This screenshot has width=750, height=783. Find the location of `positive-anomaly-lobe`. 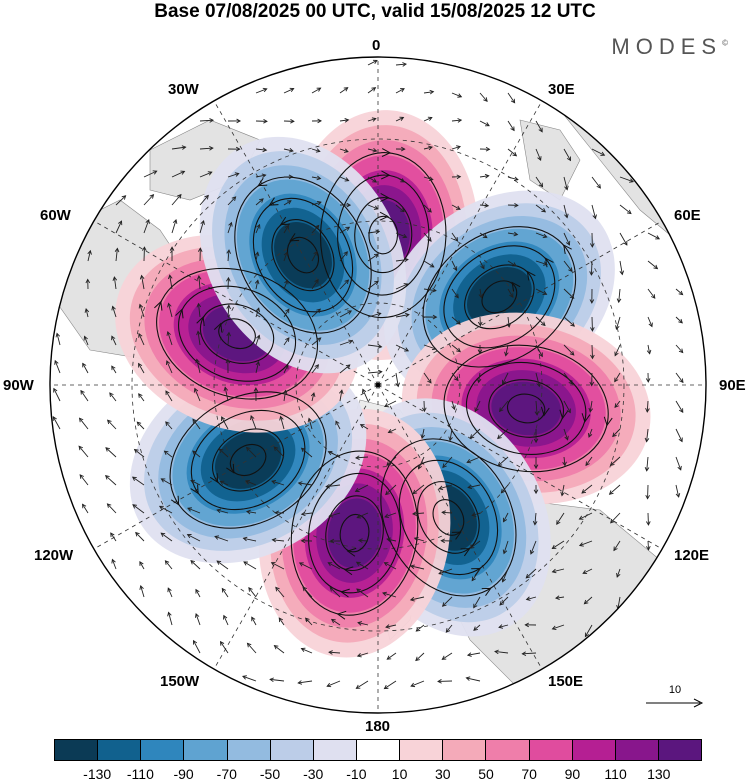

positive-anomaly-lobe is located at coordinates (237, 333).